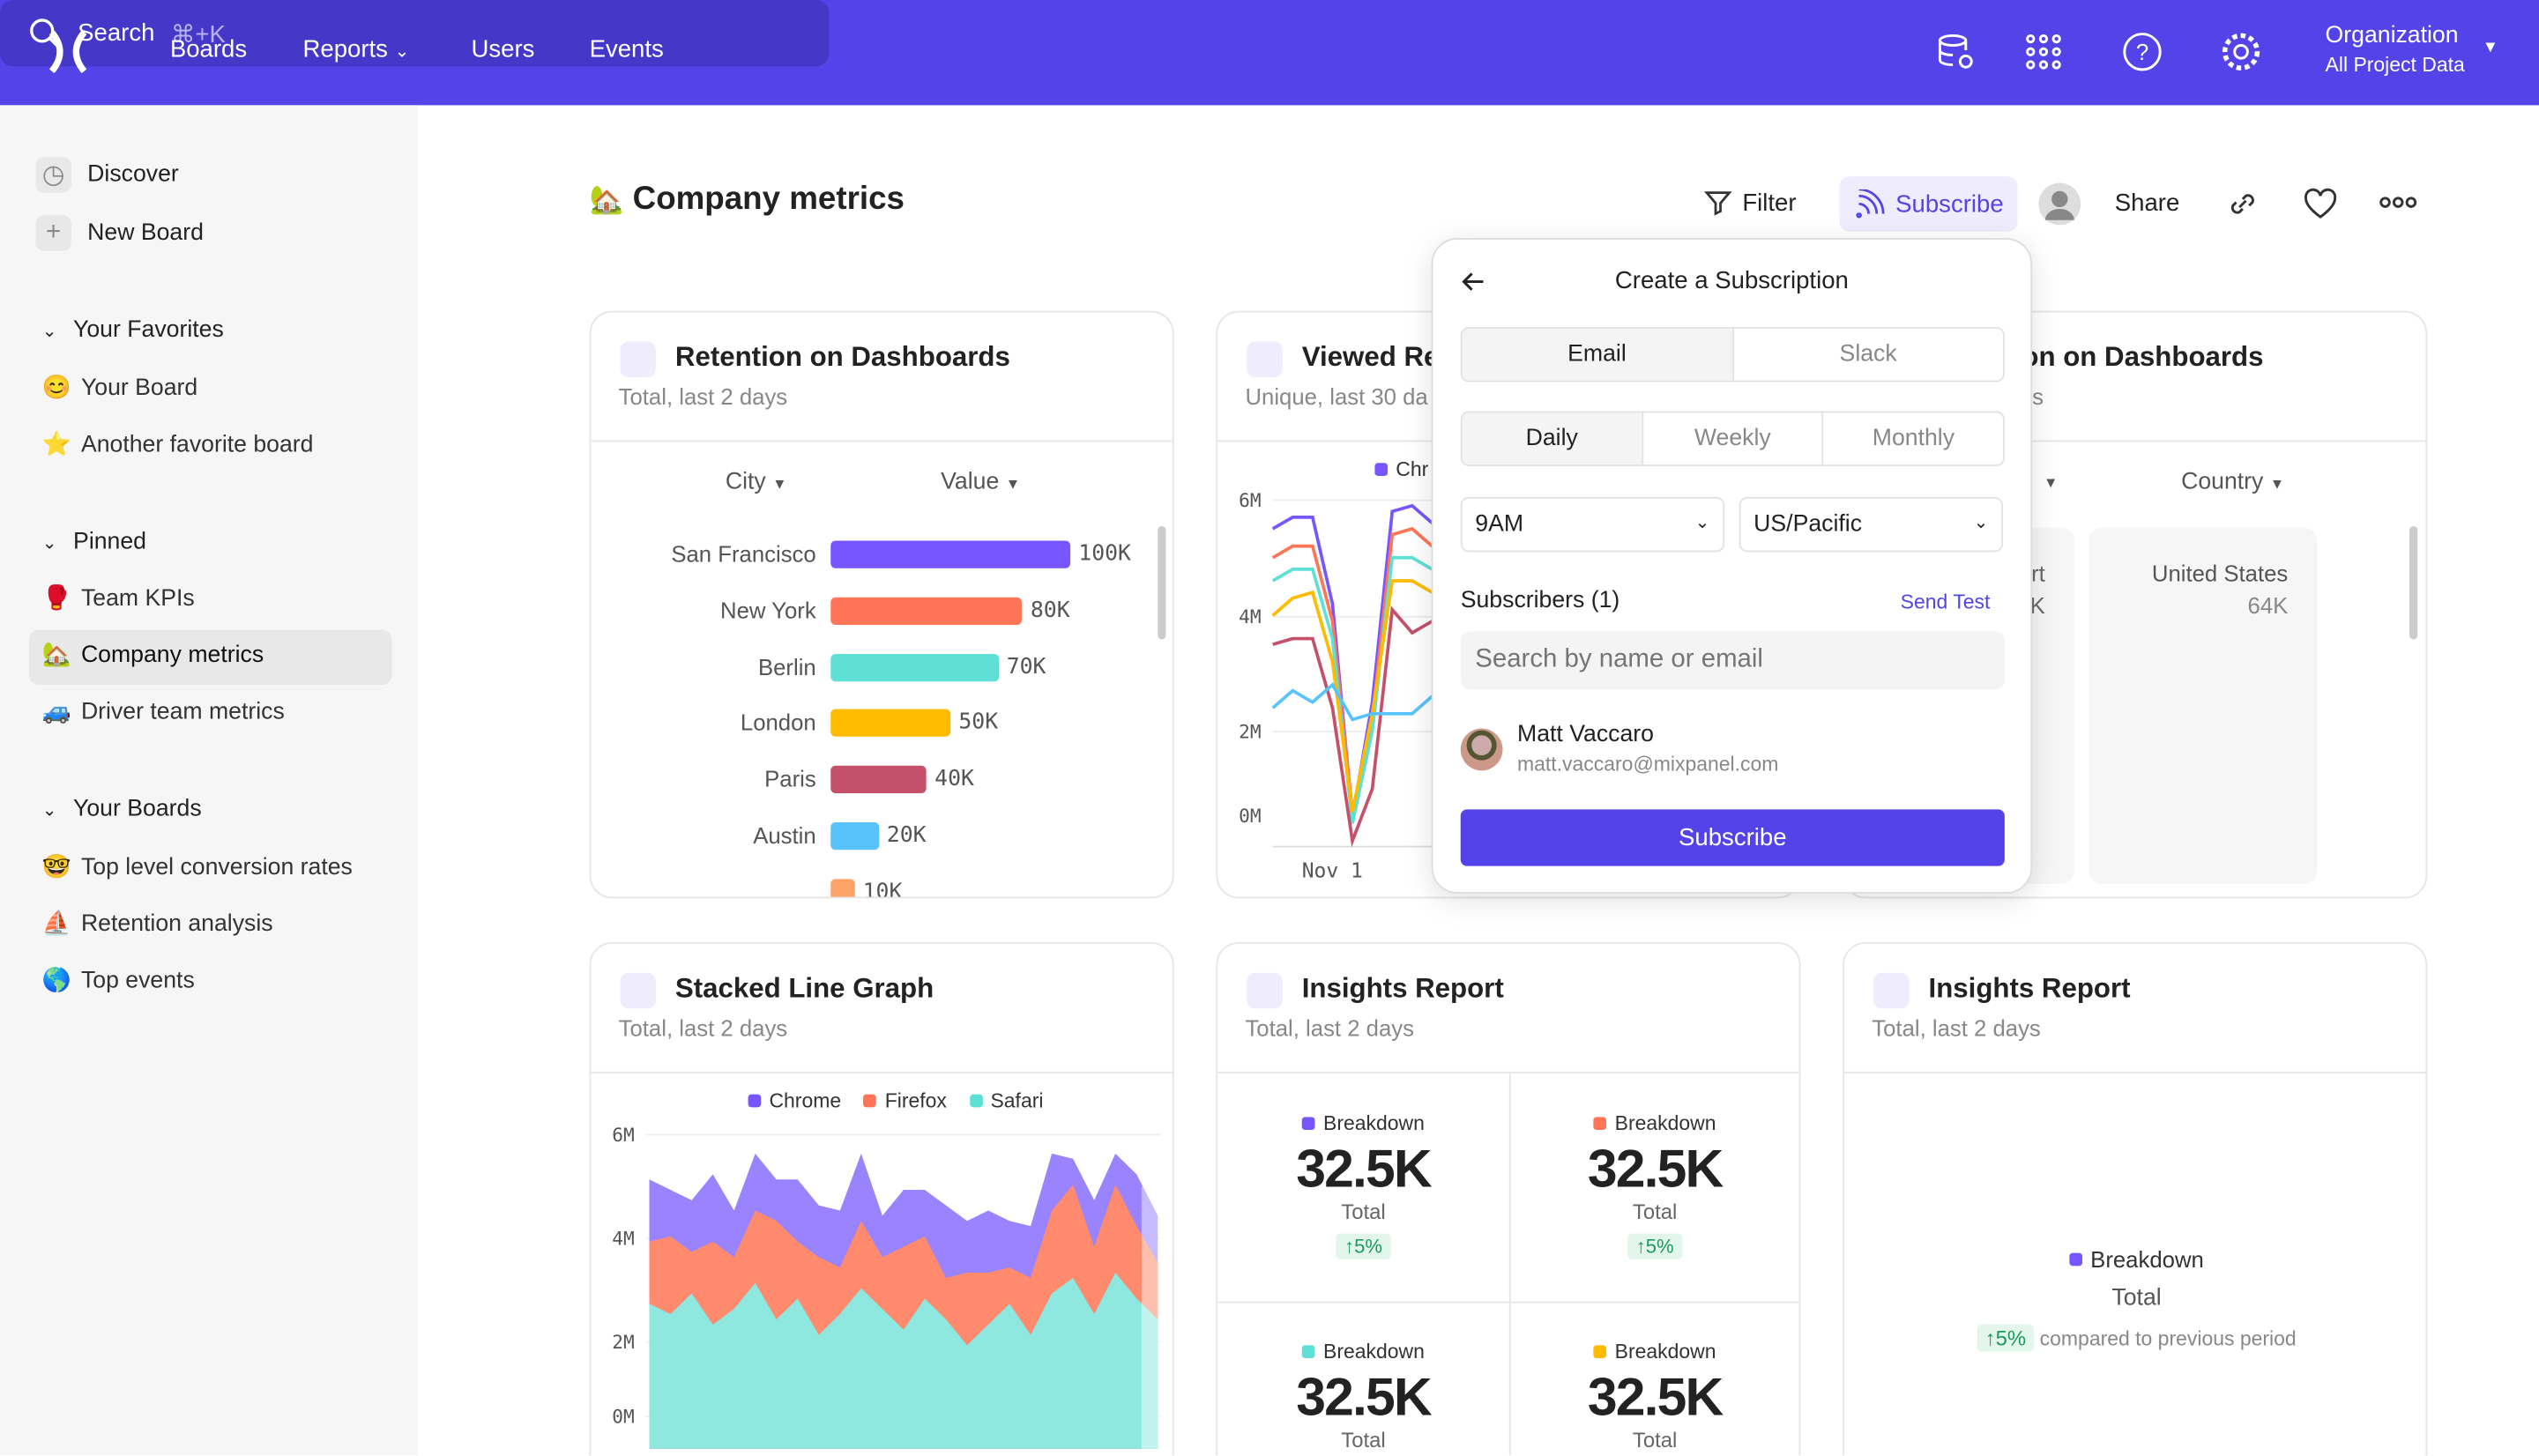  I want to click on sidebar-item-driver-team: 🚙 Driver team metrics, so click(163, 711).